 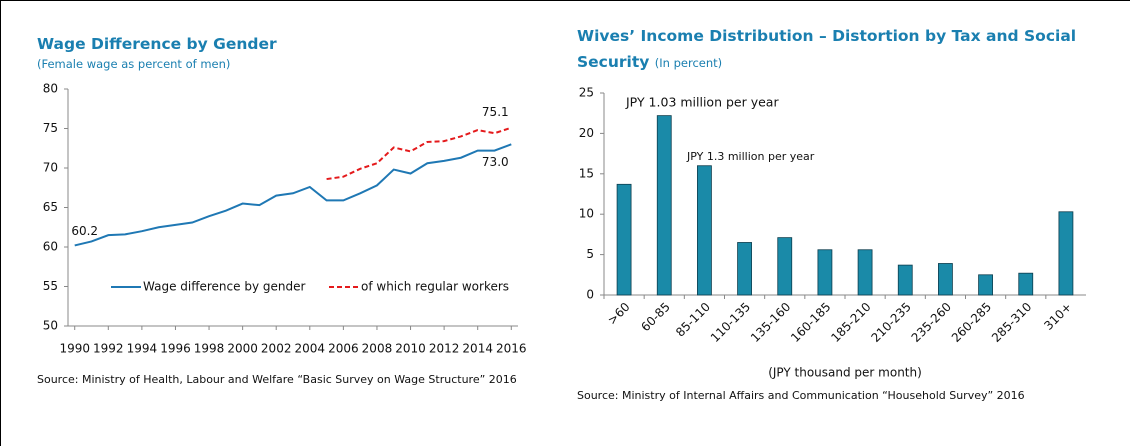 What do you see at coordinates (750, 156) in the screenshot?
I see `annotation: JPY 1.3 million per year` at bounding box center [750, 156].